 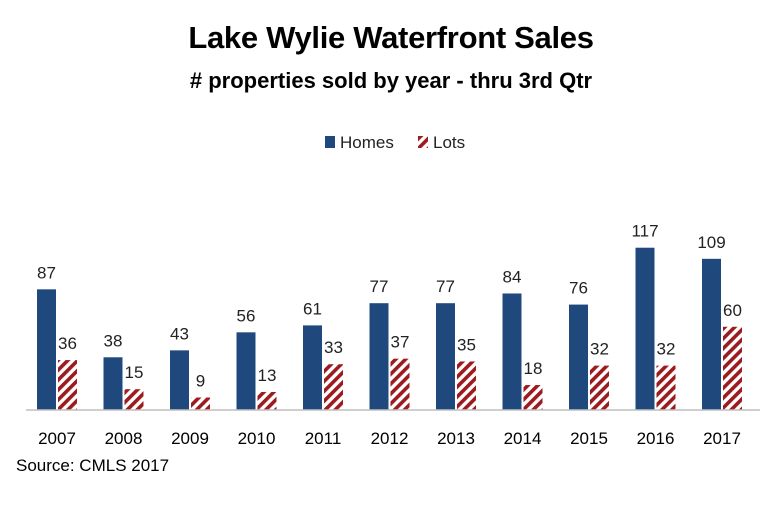 What do you see at coordinates (599, 349) in the screenshot?
I see `label-lots-2015: 32` at bounding box center [599, 349].